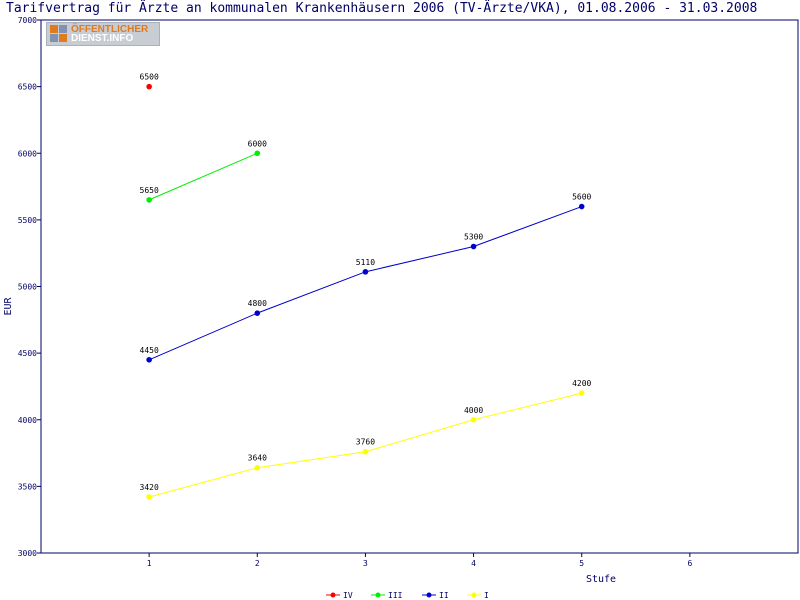 This screenshot has width=800, height=600. What do you see at coordinates (27, 87) in the screenshot?
I see `y-tick-label: 6500` at bounding box center [27, 87].